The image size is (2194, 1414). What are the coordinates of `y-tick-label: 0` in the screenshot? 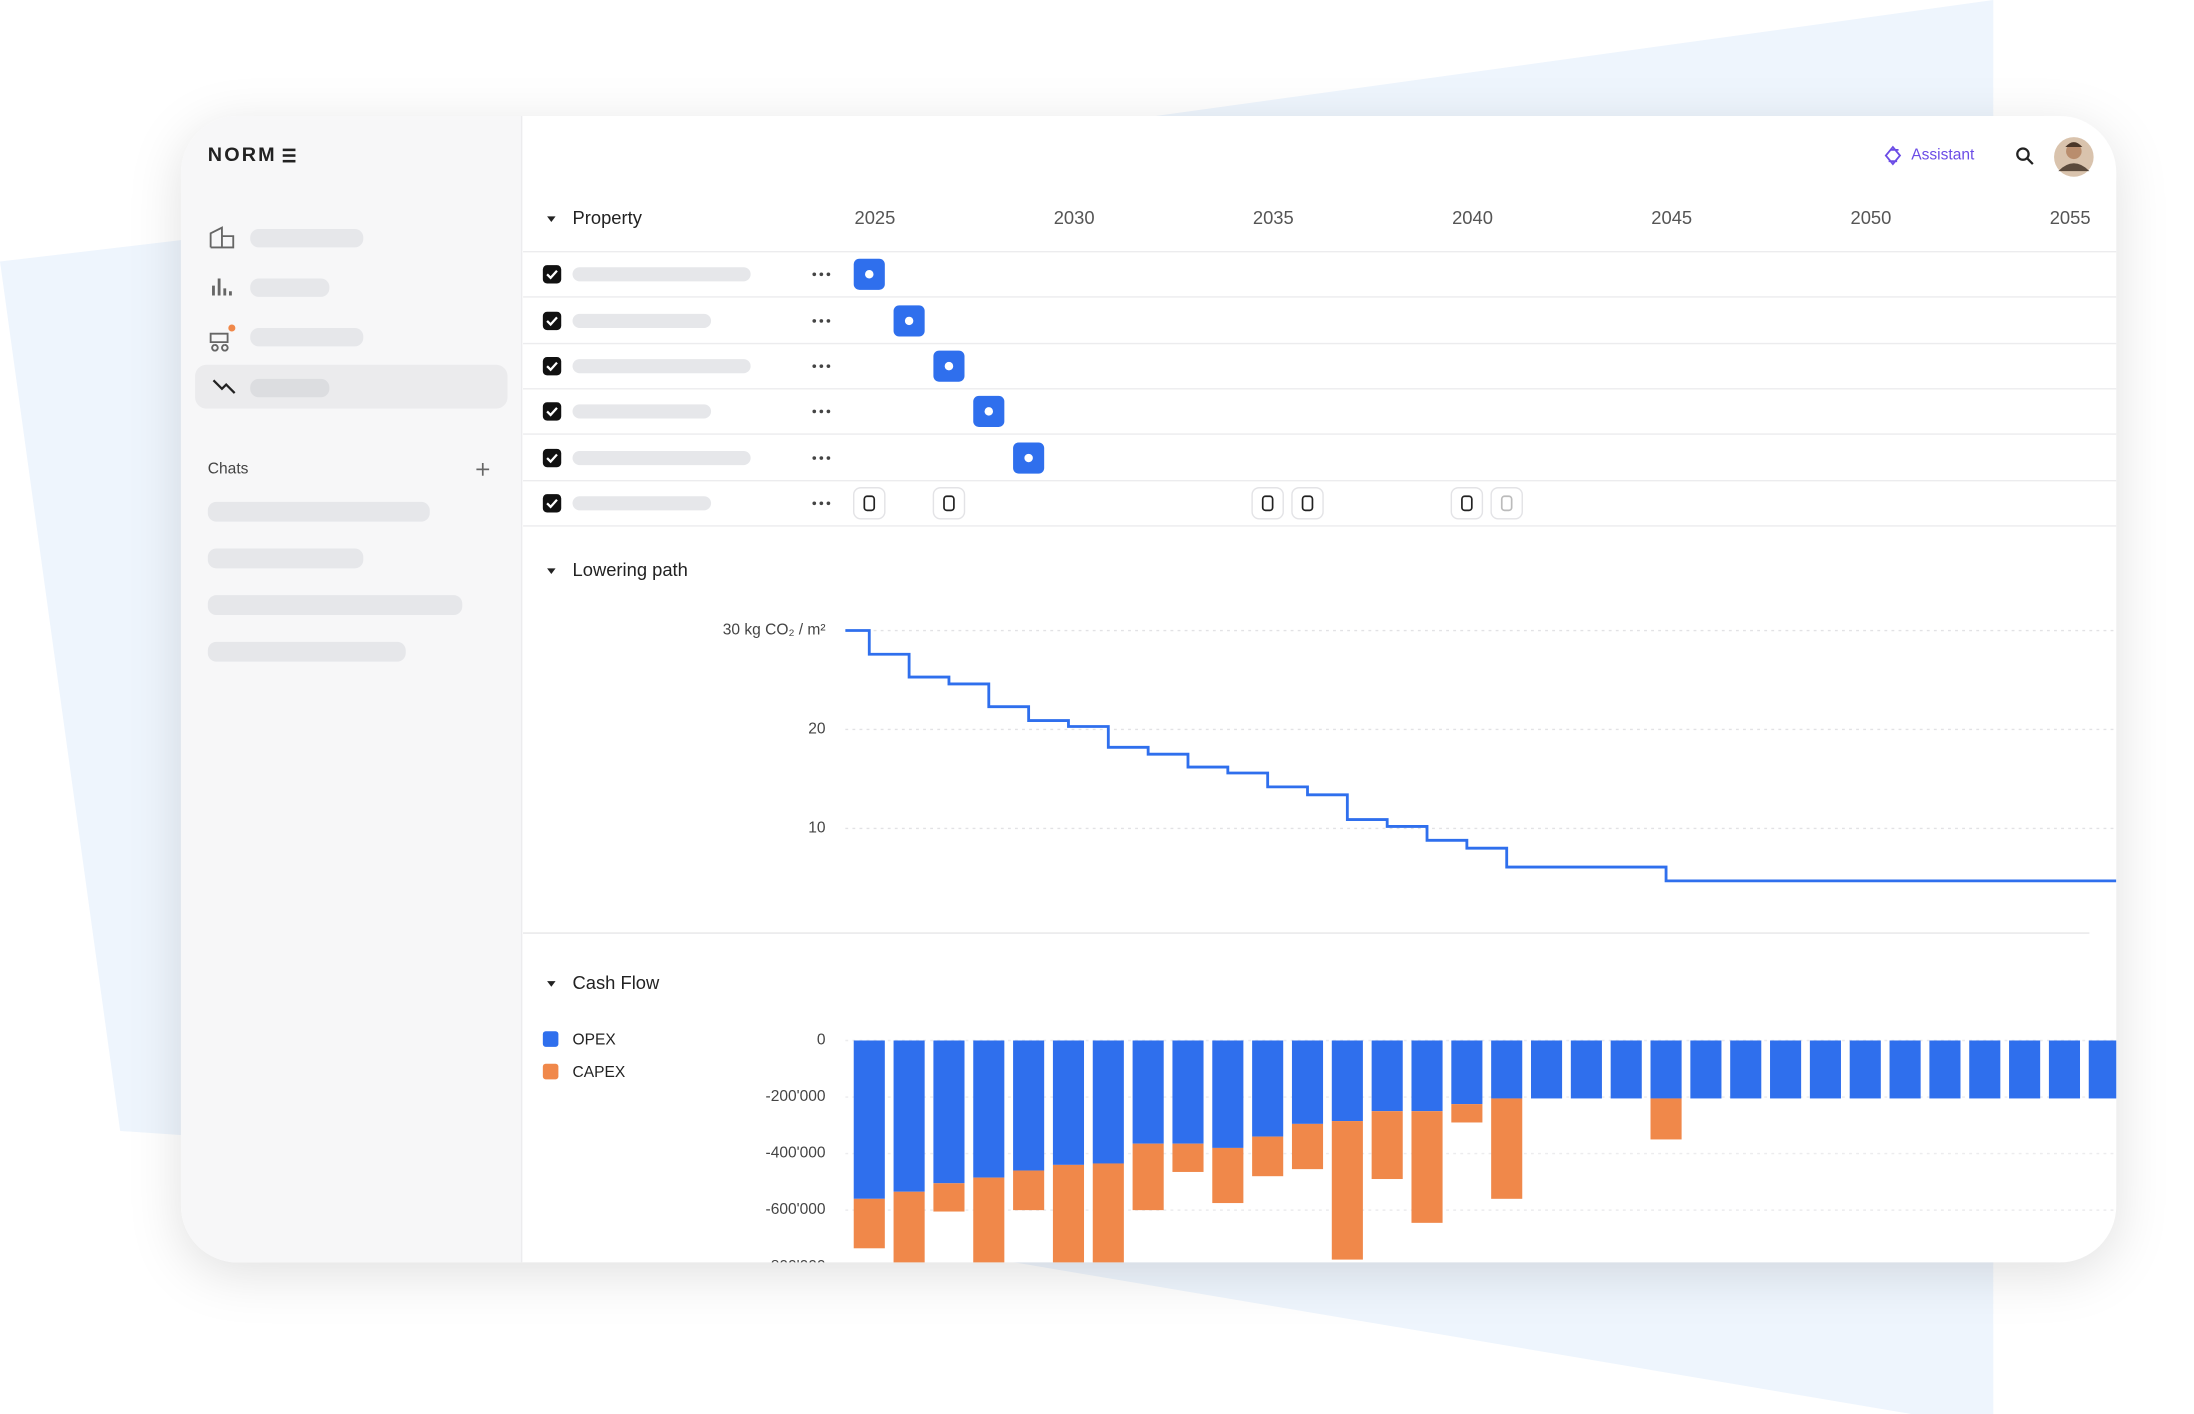 It's located at (821, 1040).